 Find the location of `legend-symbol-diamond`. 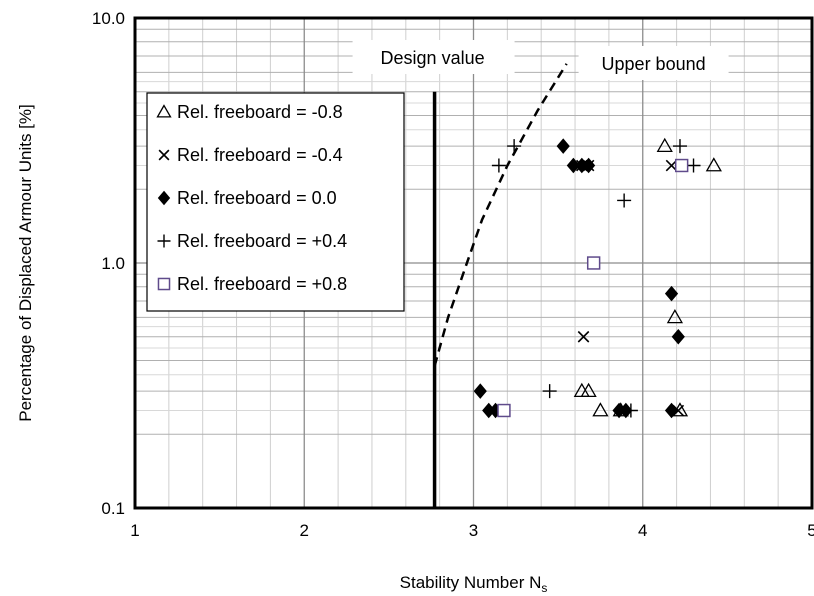

legend-symbol-diamond is located at coordinates (164, 198).